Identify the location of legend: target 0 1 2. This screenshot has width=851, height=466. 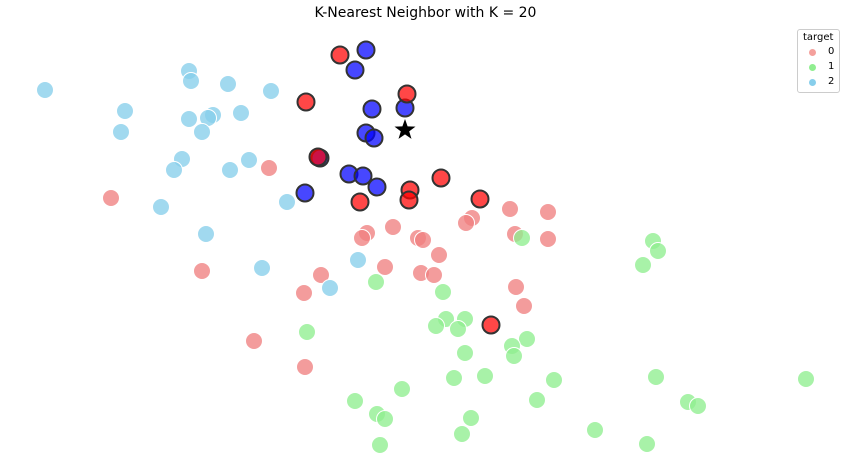
(818, 61).